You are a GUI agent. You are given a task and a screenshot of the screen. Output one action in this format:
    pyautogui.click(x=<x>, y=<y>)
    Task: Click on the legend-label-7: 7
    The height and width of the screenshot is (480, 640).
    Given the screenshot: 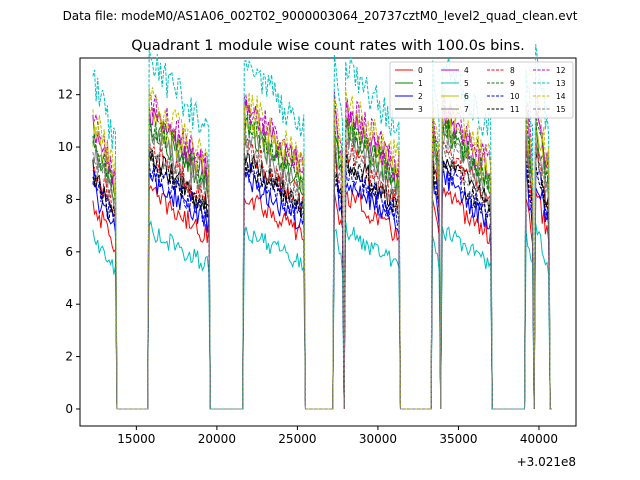 What is the action you would take?
    pyautogui.click(x=466, y=109)
    